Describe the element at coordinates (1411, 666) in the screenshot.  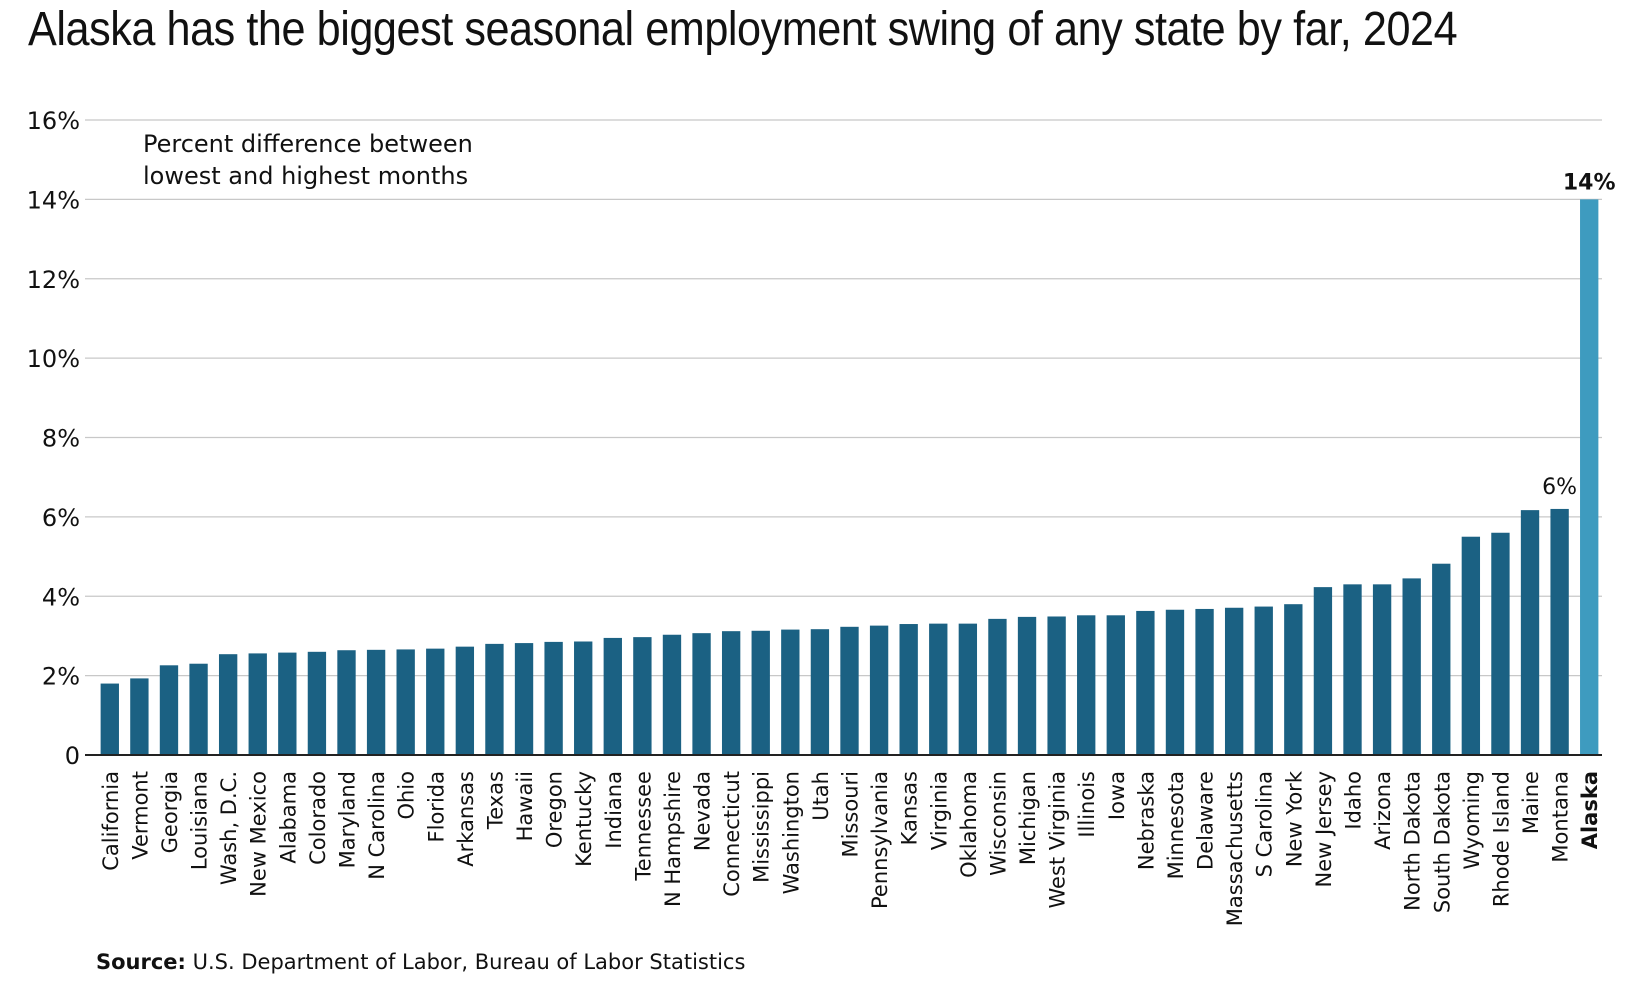
I see `bar-north-dakota` at that location.